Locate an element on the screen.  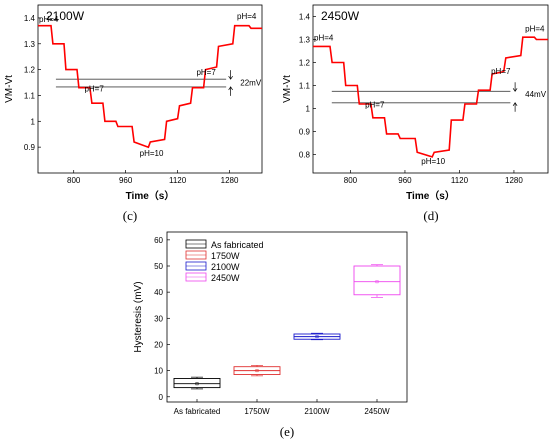
x-tick-label: 2100W is located at coordinates (317, 411).